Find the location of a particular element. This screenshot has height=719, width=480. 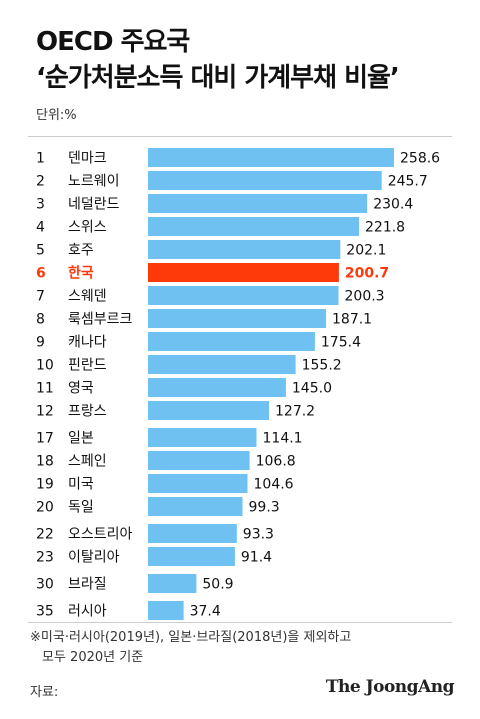

country-label: 네덜란드 is located at coordinates (94, 205).